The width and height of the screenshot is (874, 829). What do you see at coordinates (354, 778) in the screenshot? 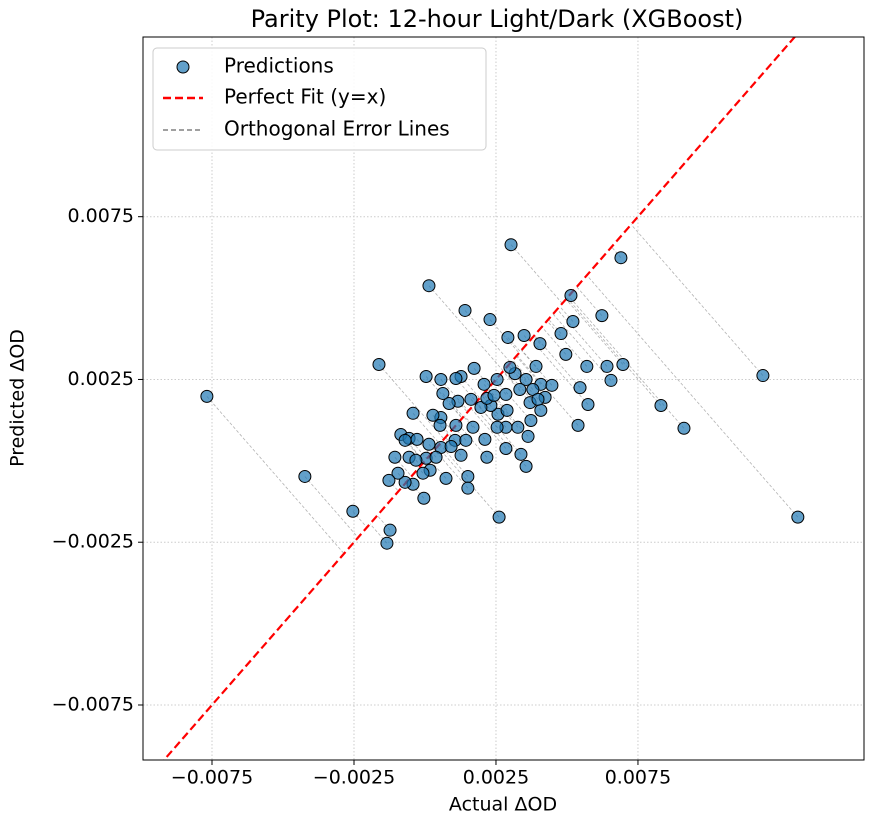
I see `x-tick-label: −0.0025` at bounding box center [354, 778].